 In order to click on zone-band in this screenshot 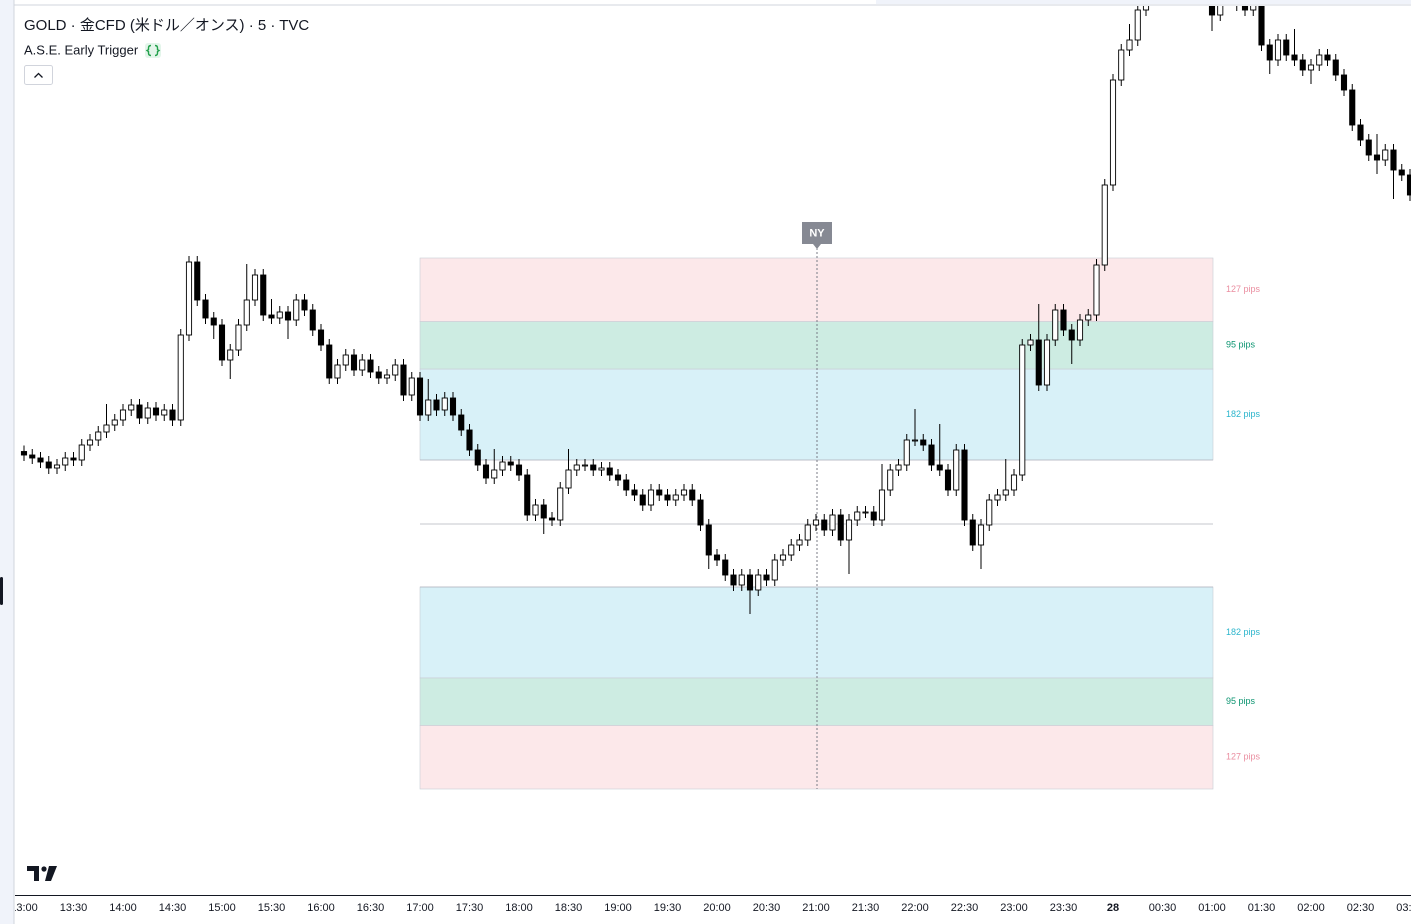, I will do `click(816, 414)`.